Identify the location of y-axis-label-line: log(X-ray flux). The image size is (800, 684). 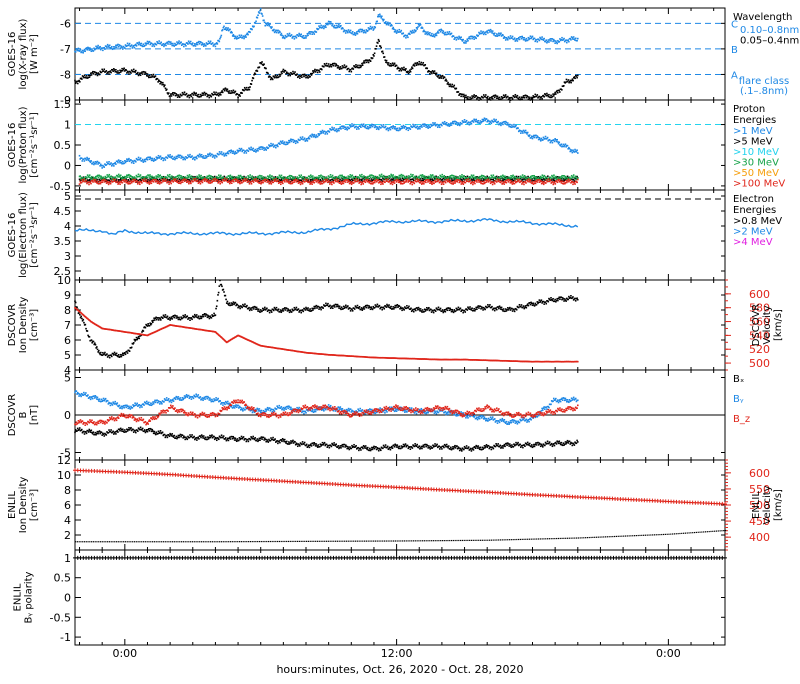
(23, 53).